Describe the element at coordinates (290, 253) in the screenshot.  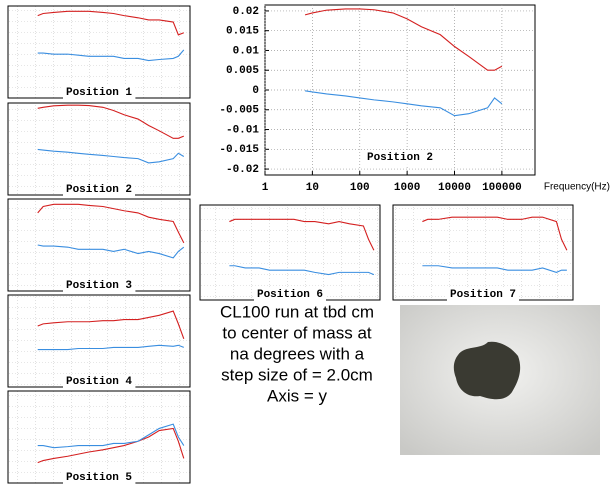
I see `chart: Position 6` at that location.